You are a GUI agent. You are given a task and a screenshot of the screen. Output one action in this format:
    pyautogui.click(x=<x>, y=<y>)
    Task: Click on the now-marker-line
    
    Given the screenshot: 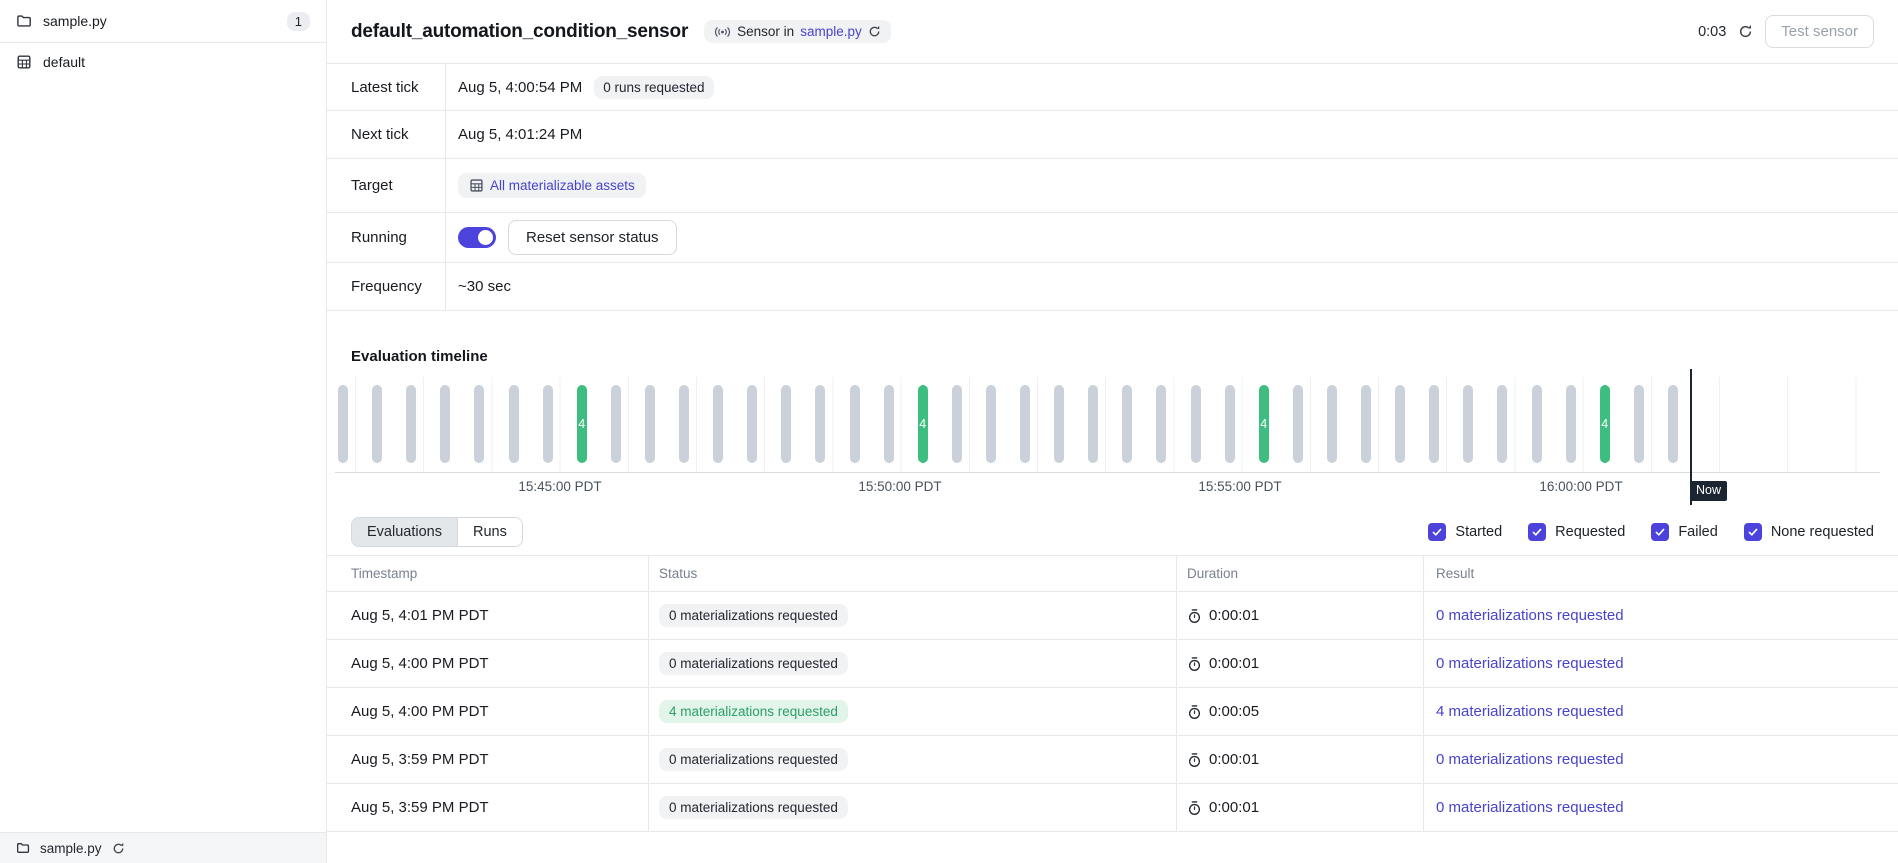 What is the action you would take?
    pyautogui.click(x=1691, y=437)
    